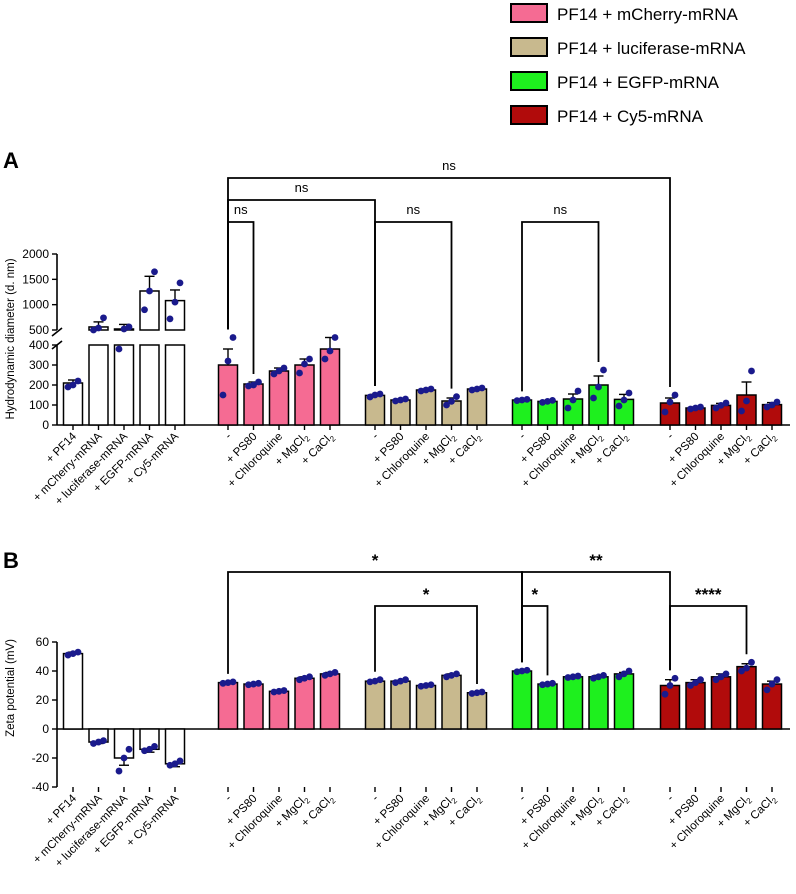 The image size is (796, 894). Describe the element at coordinates (98, 328) in the screenshot. I see `panel-a-g0-mcherry-mrna-point` at that location.